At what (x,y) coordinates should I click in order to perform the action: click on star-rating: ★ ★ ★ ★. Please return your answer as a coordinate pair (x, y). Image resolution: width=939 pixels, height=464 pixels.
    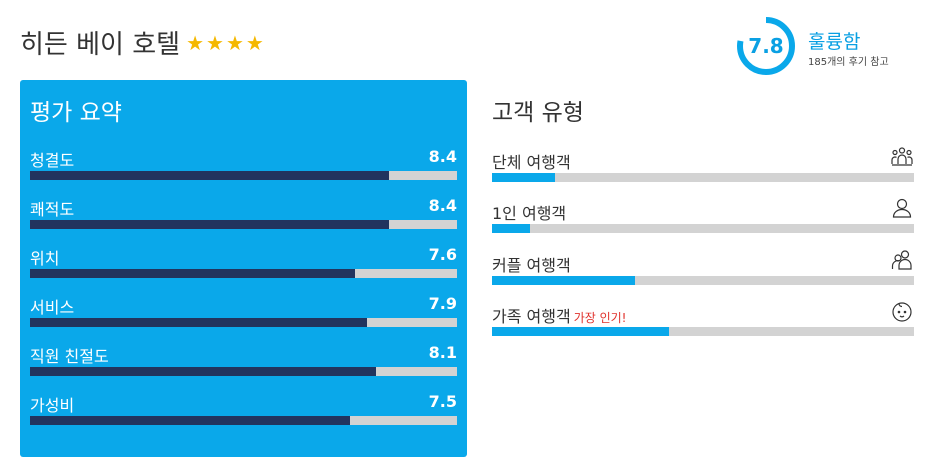
    Looking at the image, I should click on (225, 43).